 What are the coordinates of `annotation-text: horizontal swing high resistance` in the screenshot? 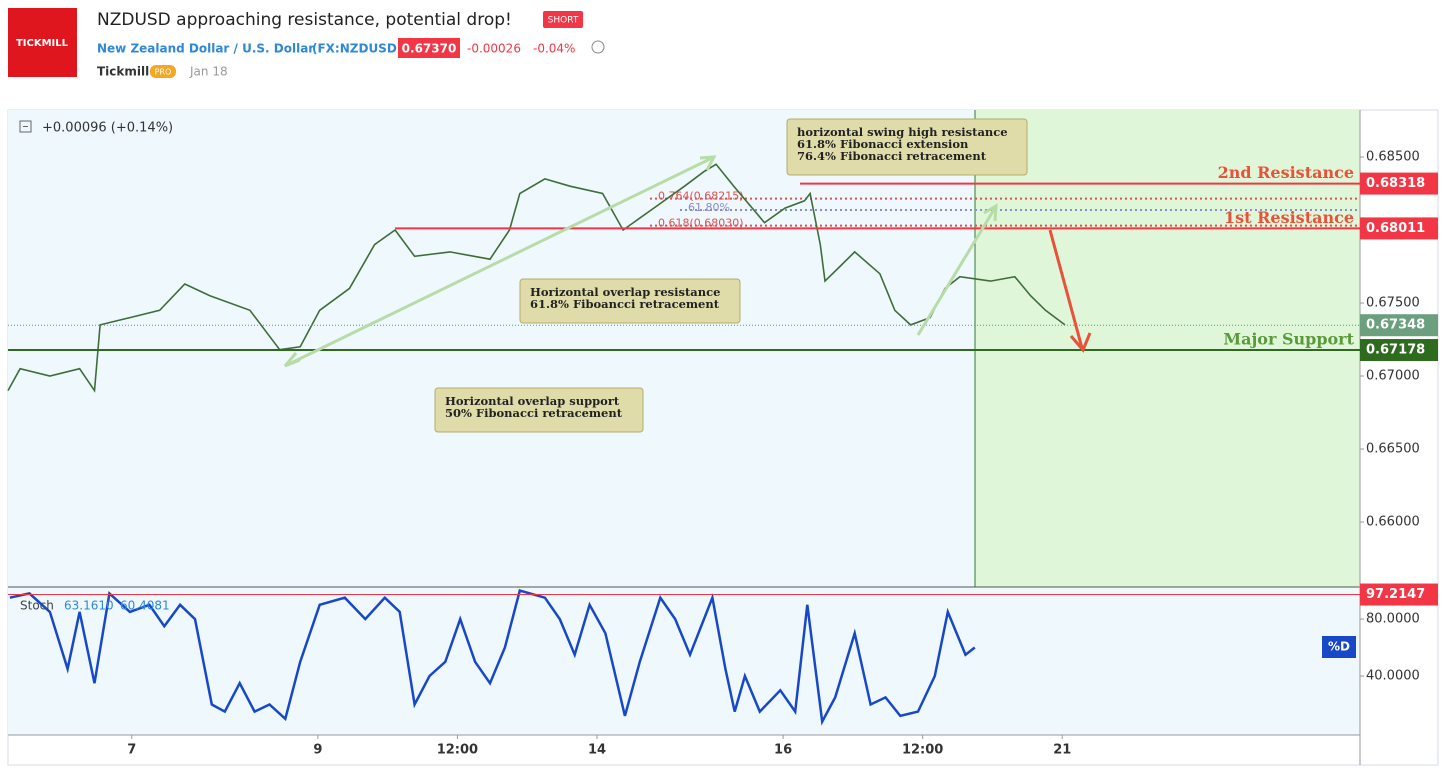 It's located at (902, 132).